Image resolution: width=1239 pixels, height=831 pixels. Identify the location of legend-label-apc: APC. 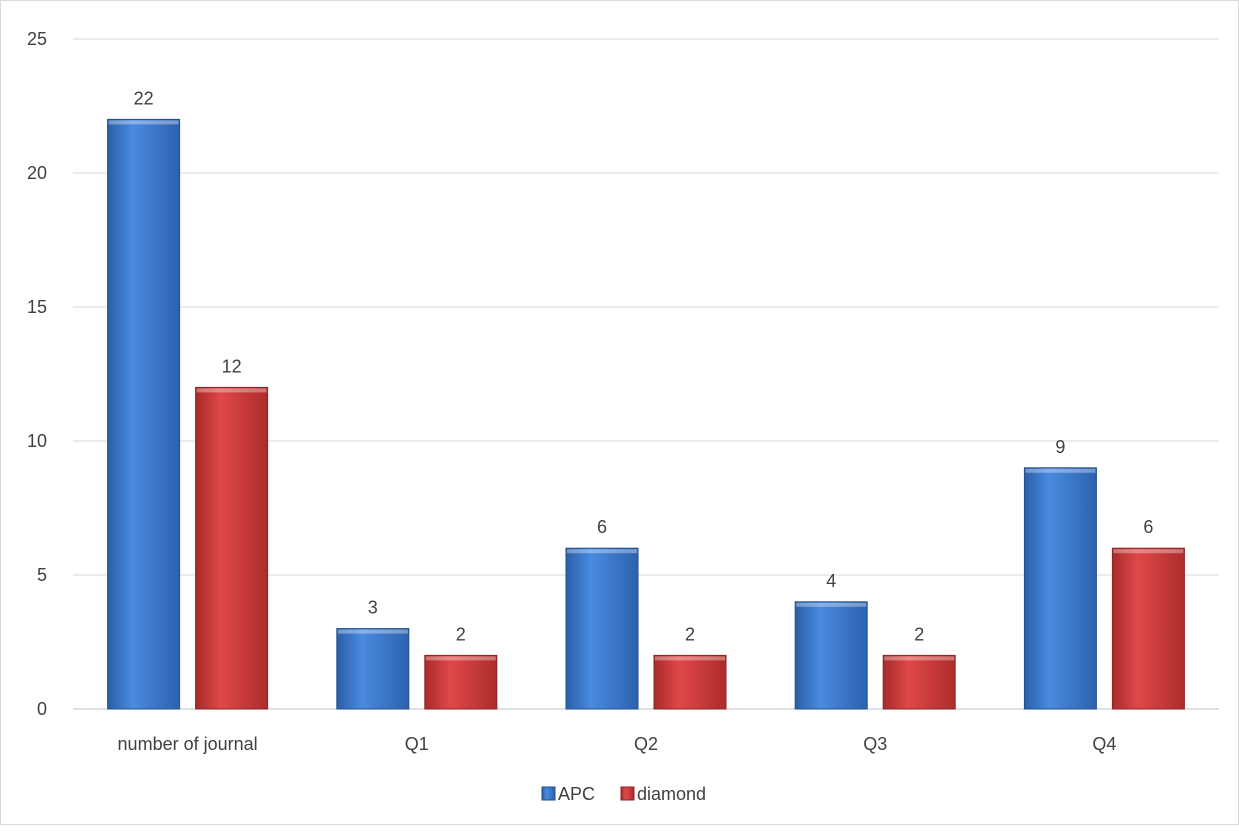
(576, 794).